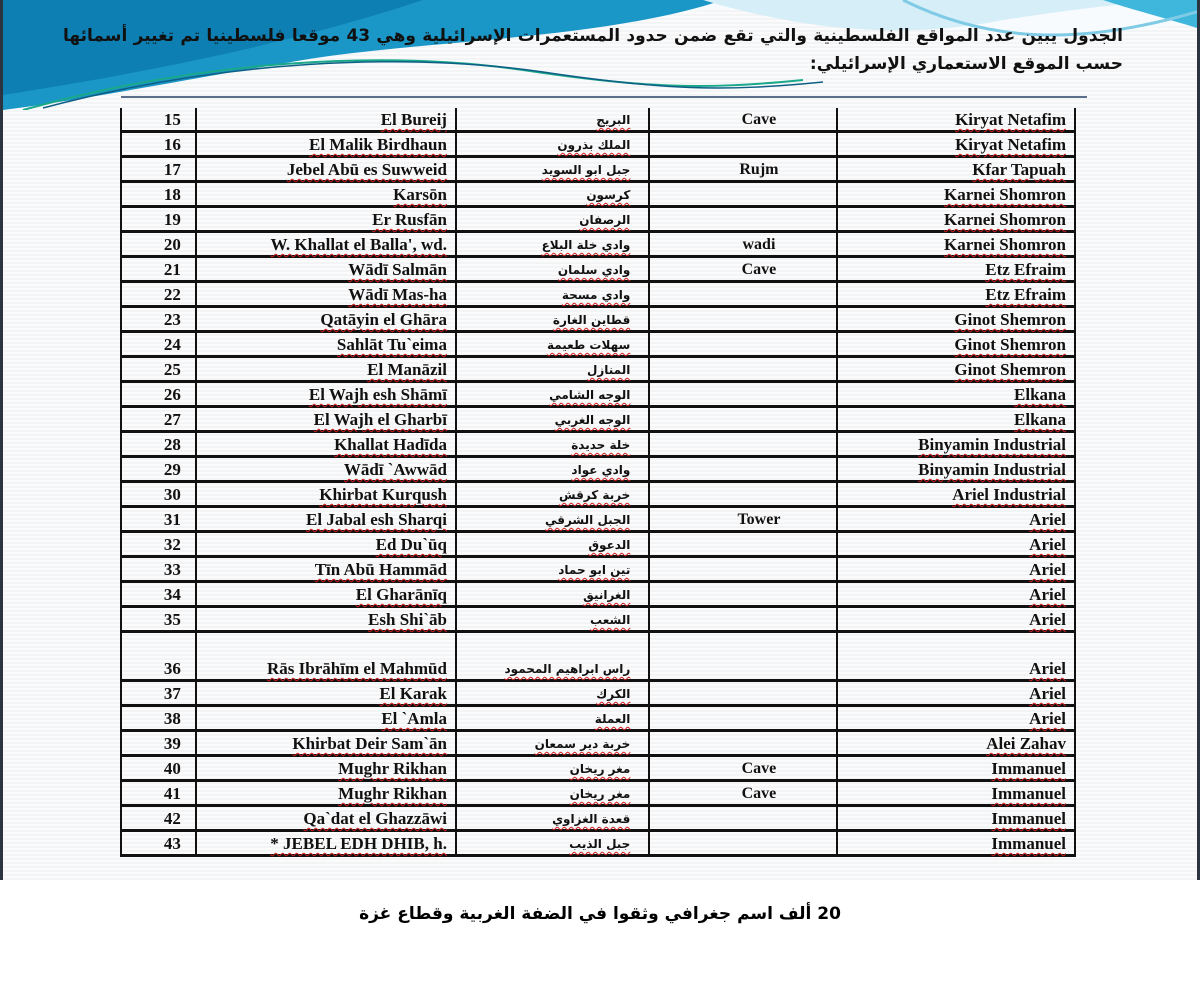 This screenshot has width=1200, height=982. What do you see at coordinates (325, 143) in the screenshot?
I see `english-name-cell: El Malik Birdhaun` at bounding box center [325, 143].